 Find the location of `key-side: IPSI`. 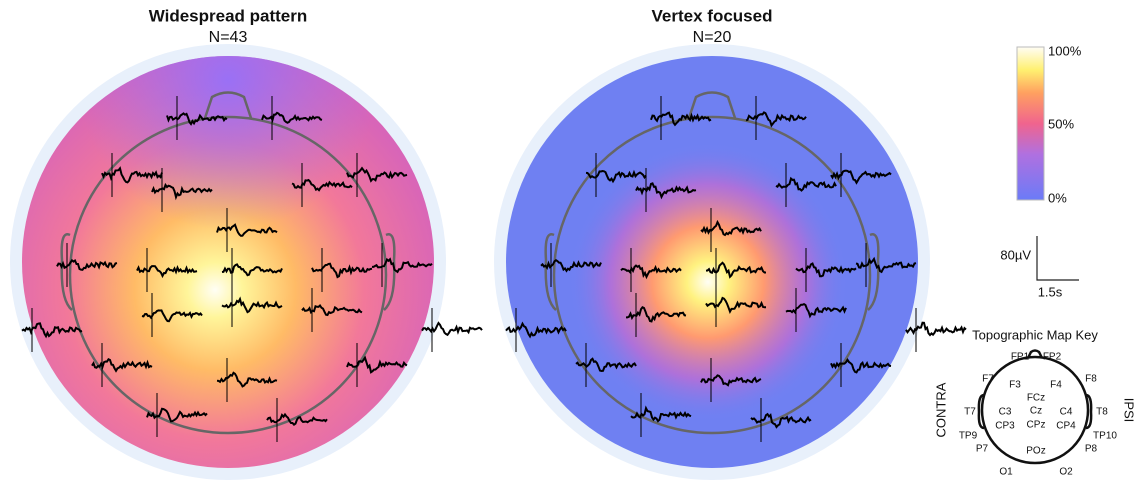

key-side: IPSI is located at coordinates (1129, 410).